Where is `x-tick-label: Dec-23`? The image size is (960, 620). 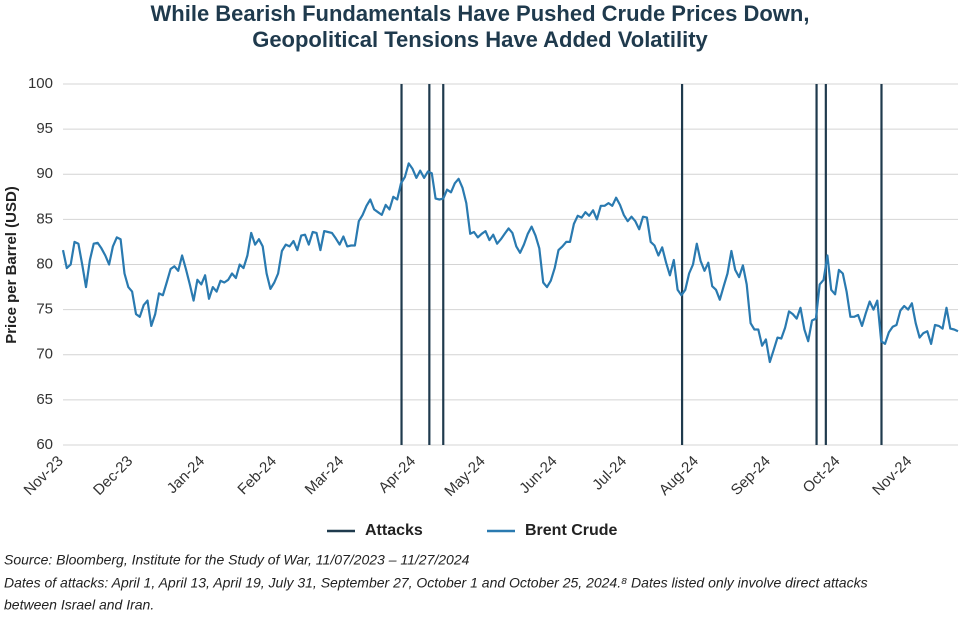 x-tick-label: Dec-23 is located at coordinates (113, 476).